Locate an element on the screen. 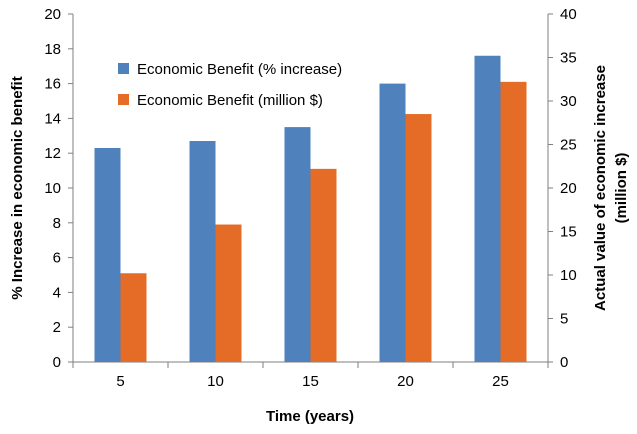  legend-swatch-million is located at coordinates (123, 99).